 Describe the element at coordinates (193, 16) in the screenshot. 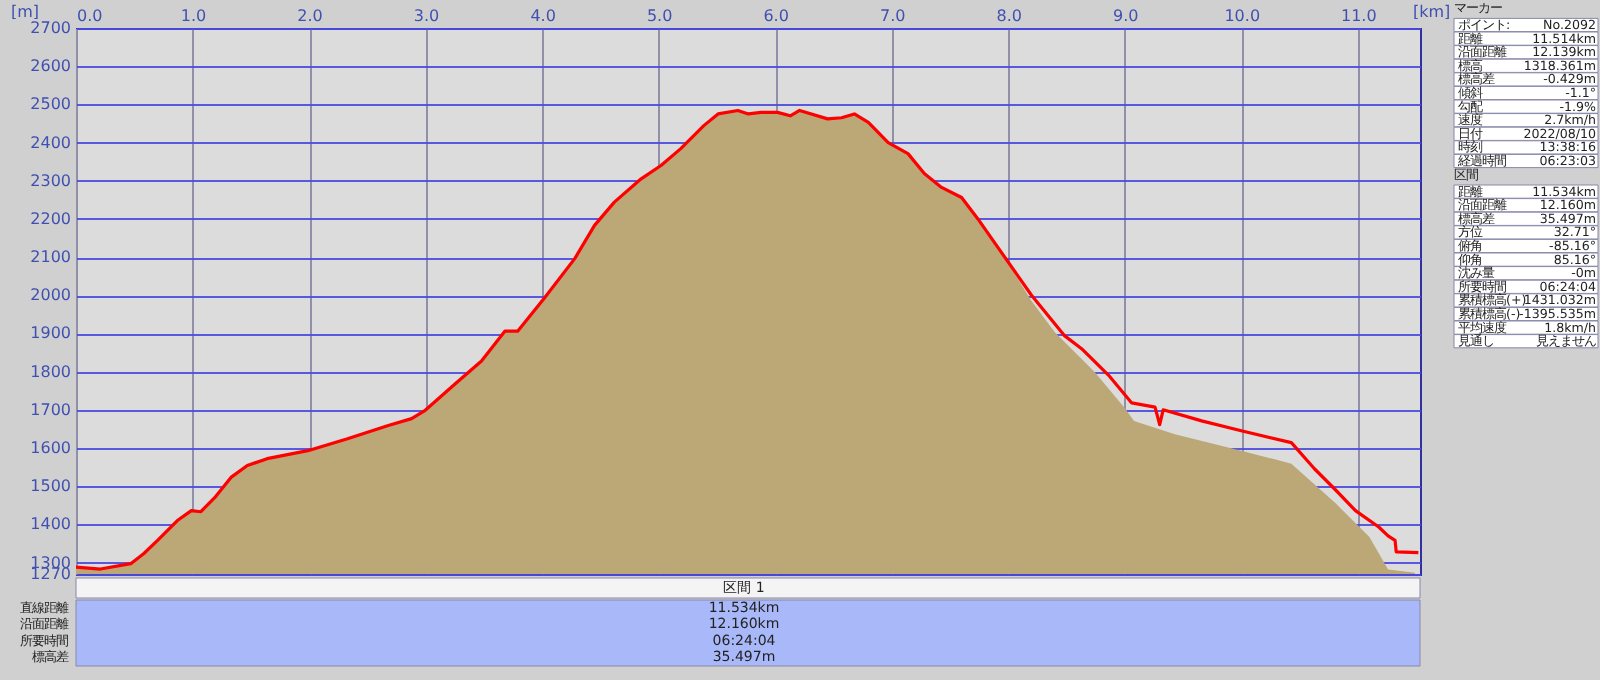

I see `x-tick-label: 1.0` at that location.